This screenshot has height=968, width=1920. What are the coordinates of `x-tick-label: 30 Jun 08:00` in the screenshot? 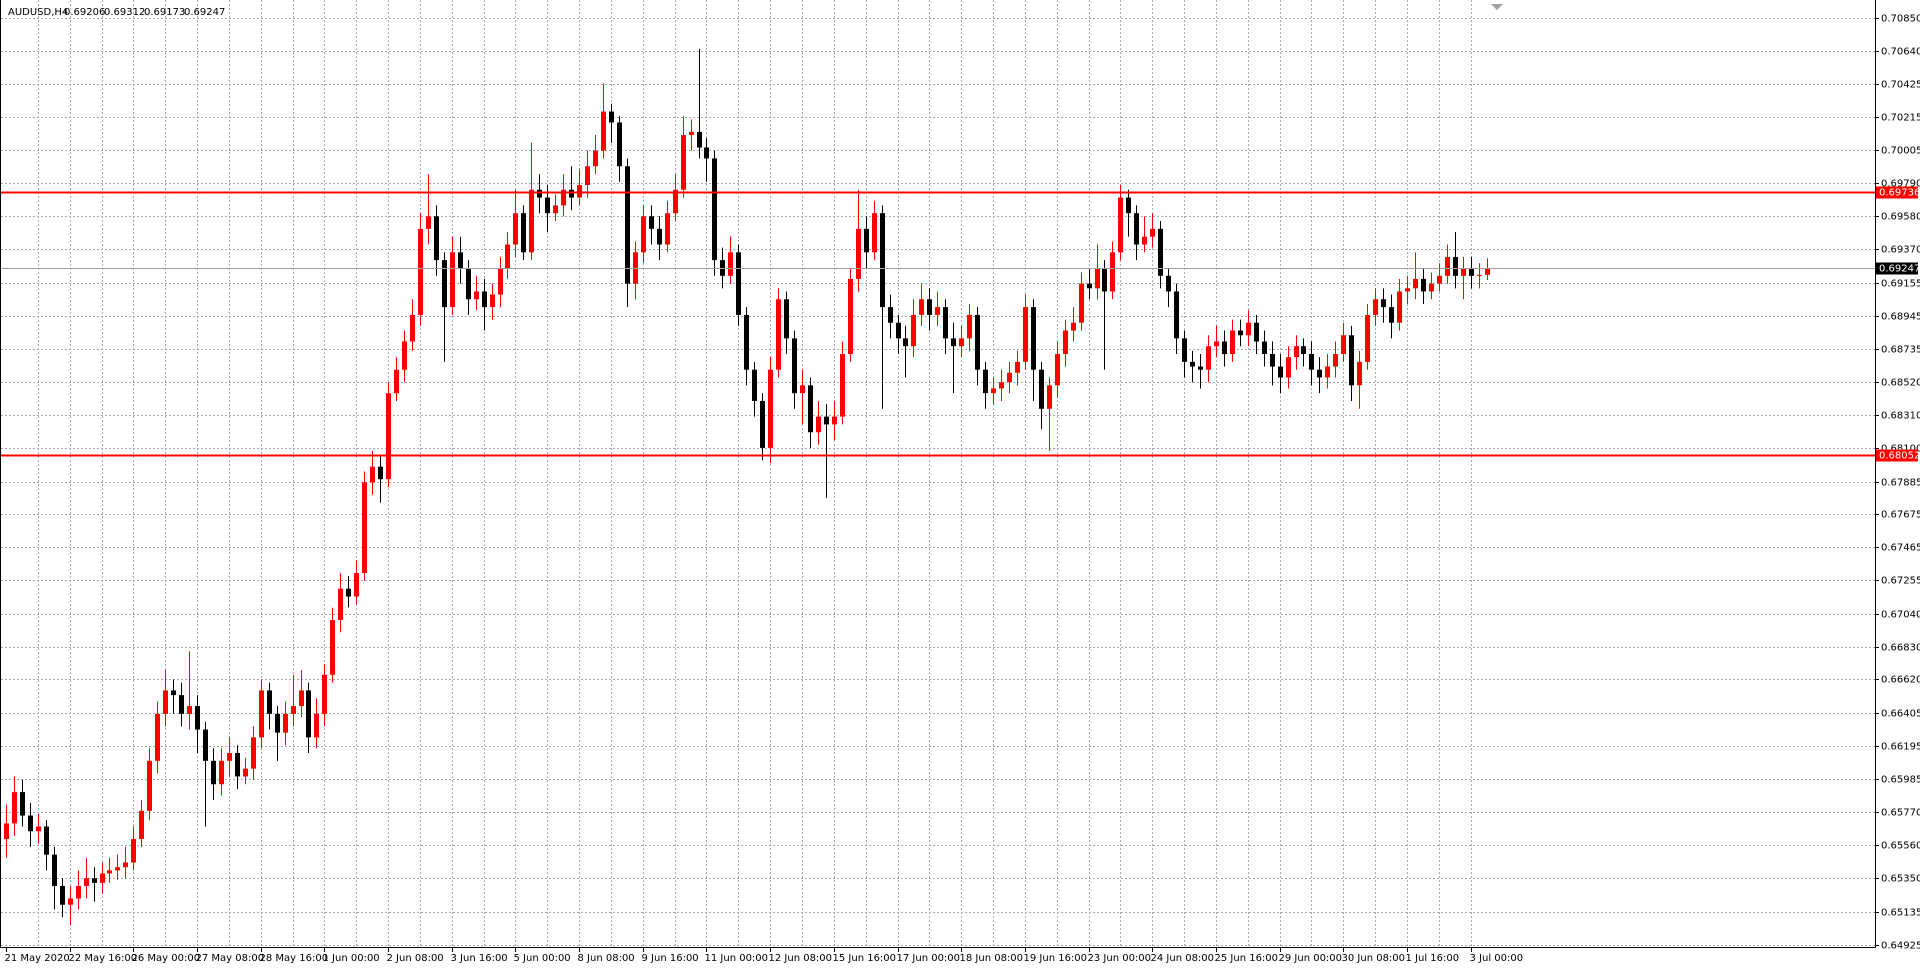 It's located at (1374, 958).